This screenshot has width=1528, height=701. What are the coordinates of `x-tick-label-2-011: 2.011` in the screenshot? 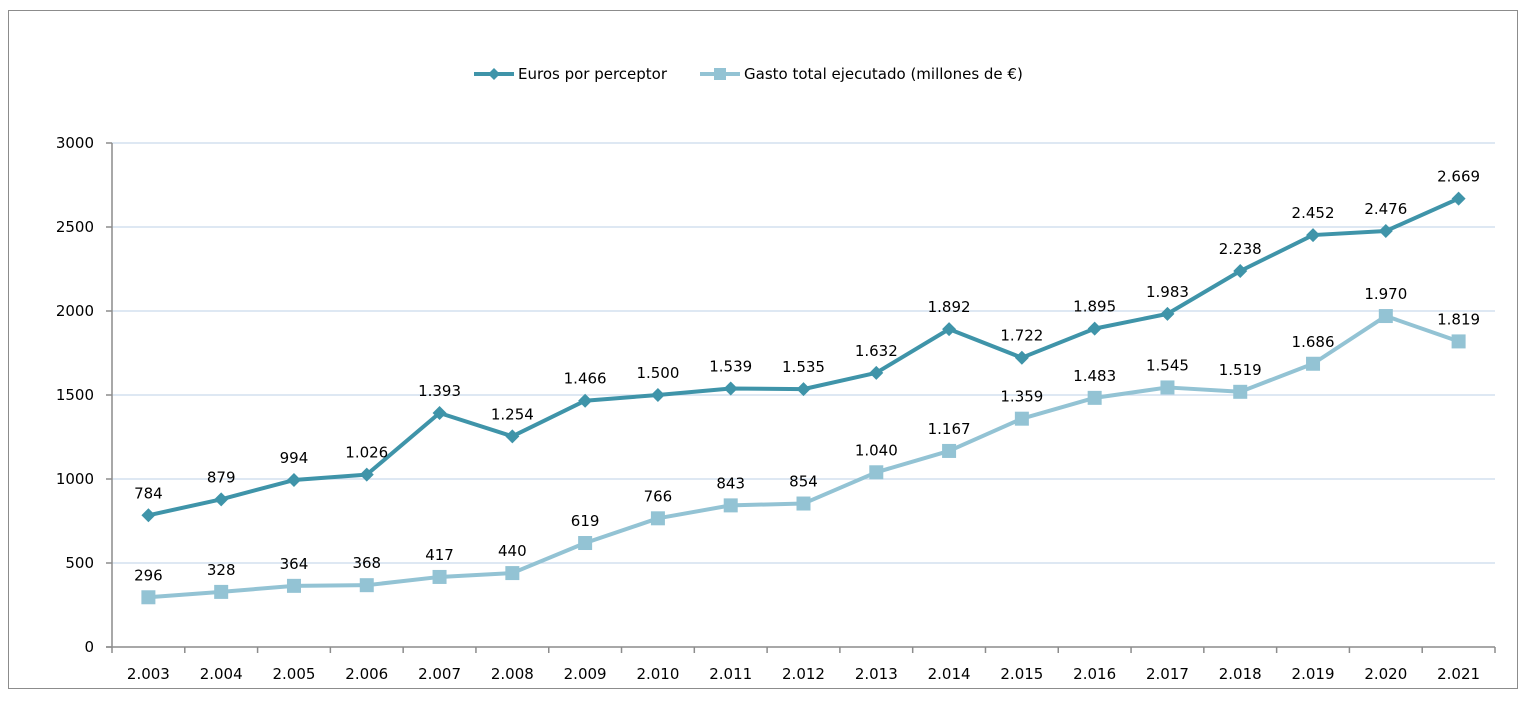 It's located at (730, 674).